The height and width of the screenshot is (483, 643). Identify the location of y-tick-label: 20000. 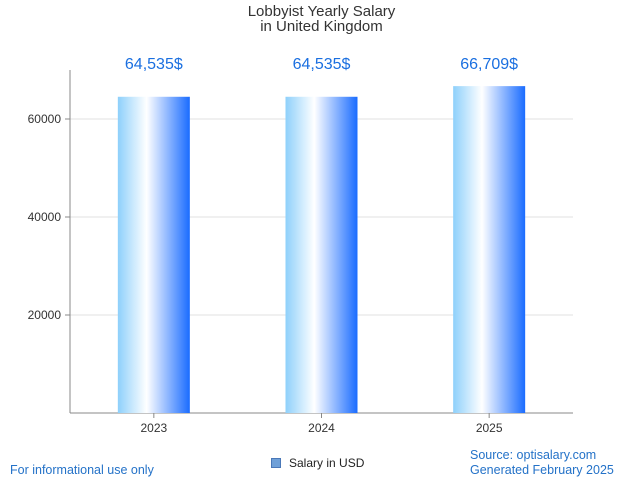
(45, 315).